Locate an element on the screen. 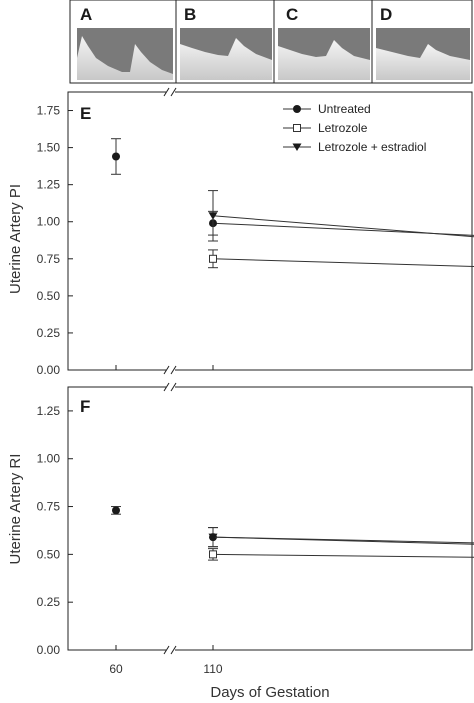  doppler-panel-a: A is located at coordinates (123, 42).